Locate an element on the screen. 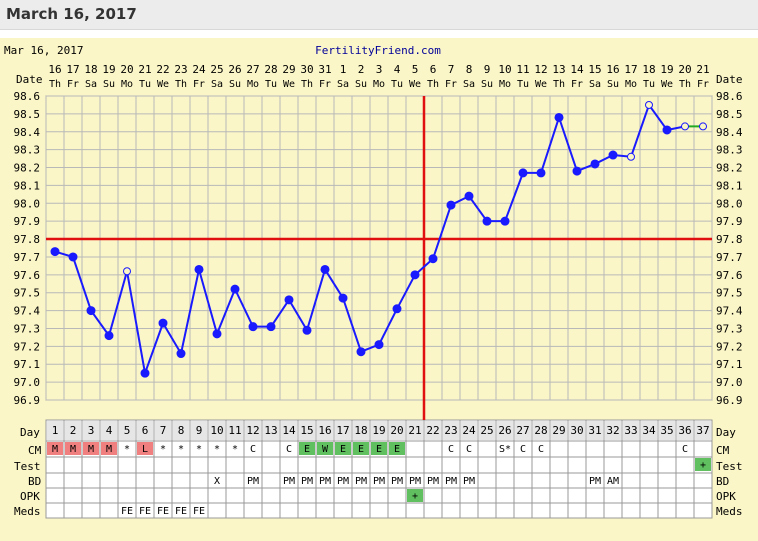  date-label: 10 is located at coordinates (504, 69).